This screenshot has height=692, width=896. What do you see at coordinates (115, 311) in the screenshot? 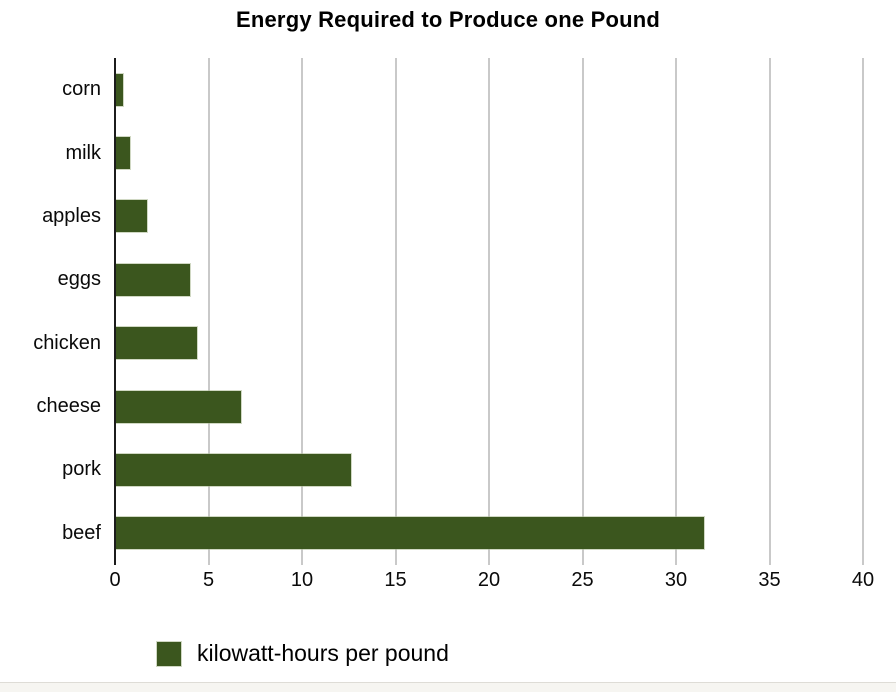
I see `y-axis-line` at bounding box center [115, 311].